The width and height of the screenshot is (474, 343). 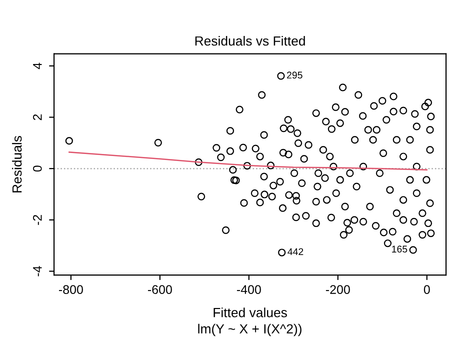 I want to click on x-tick-label: 0, so click(x=427, y=289).